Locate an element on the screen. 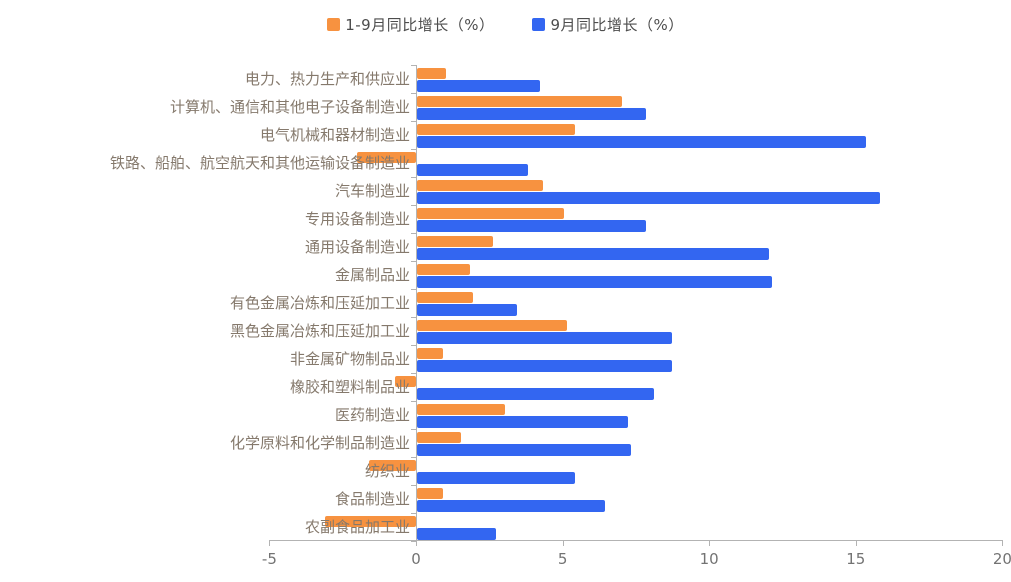 This screenshot has width=1011, height=582. x-axis-tick-label: 5 is located at coordinates (562, 559).